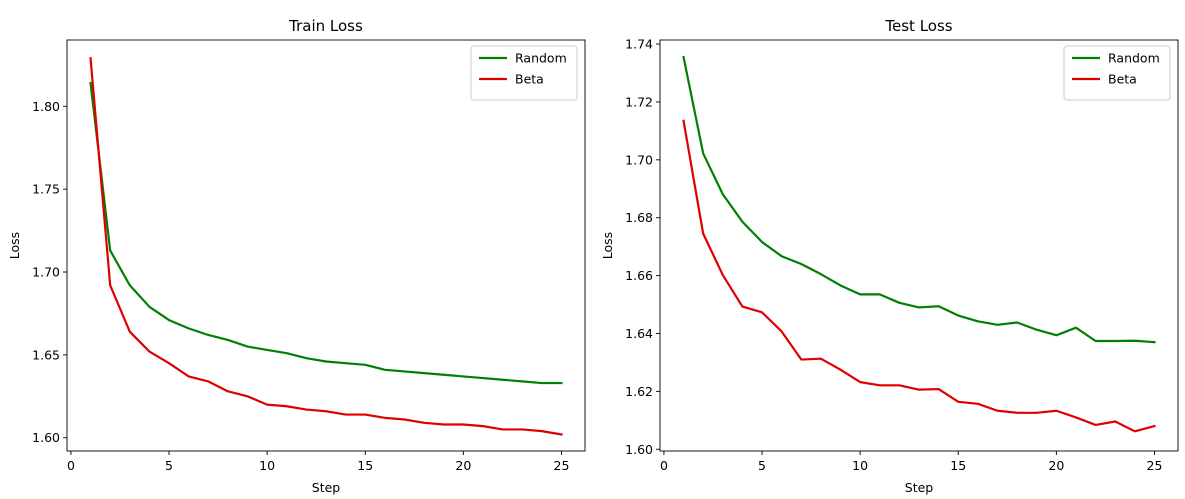 This screenshot has width=1185, height=499. I want to click on y-tick-label: 1.62, so click(639, 391).